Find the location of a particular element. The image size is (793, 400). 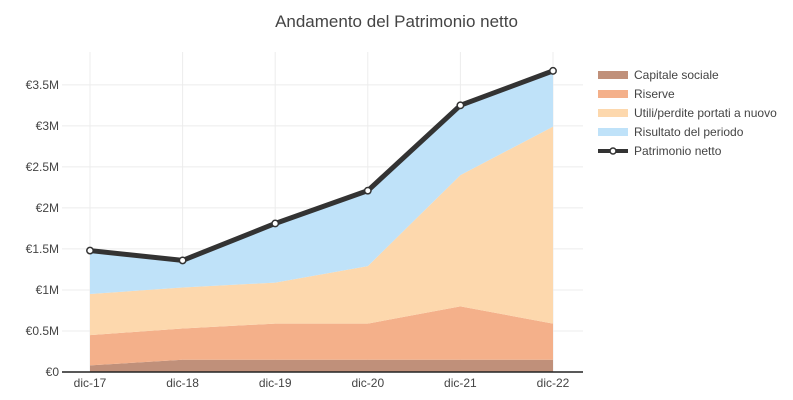

legend-item-capitale-sociale: Capitale sociale is located at coordinates (658, 75).